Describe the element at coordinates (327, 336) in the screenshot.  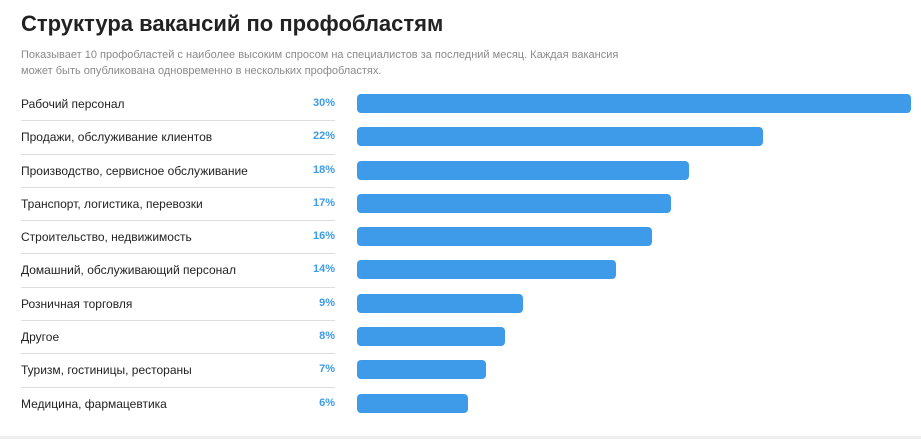
I see `value-label: 8%` at that location.